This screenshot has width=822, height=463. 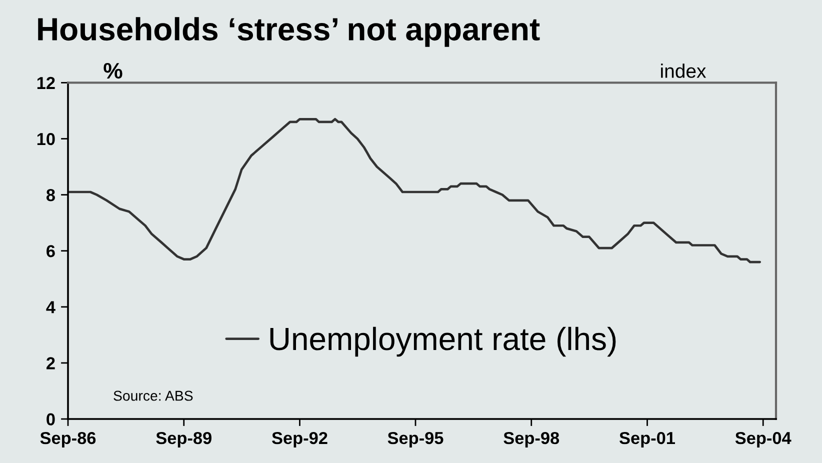 What do you see at coordinates (50, 363) in the screenshot?
I see `y-tick-label: 2` at bounding box center [50, 363].